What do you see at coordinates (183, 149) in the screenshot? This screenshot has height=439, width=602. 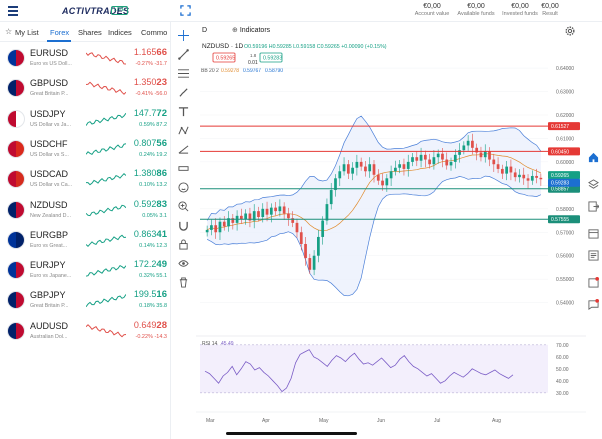 I see `projection-icon` at bounding box center [183, 149].